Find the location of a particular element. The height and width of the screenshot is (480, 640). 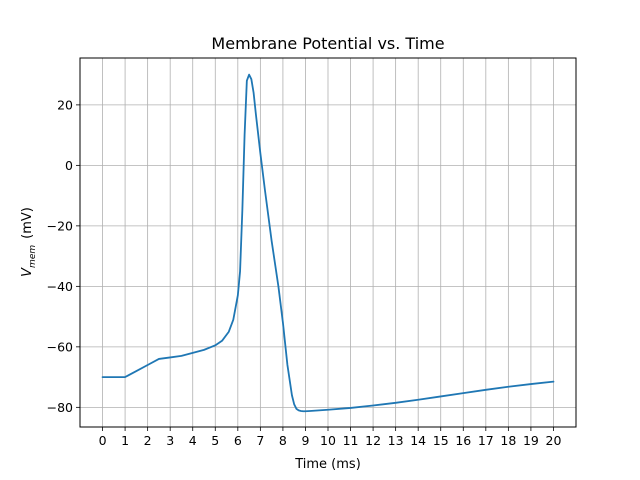

x-tick-label: 6 is located at coordinates (238, 440).